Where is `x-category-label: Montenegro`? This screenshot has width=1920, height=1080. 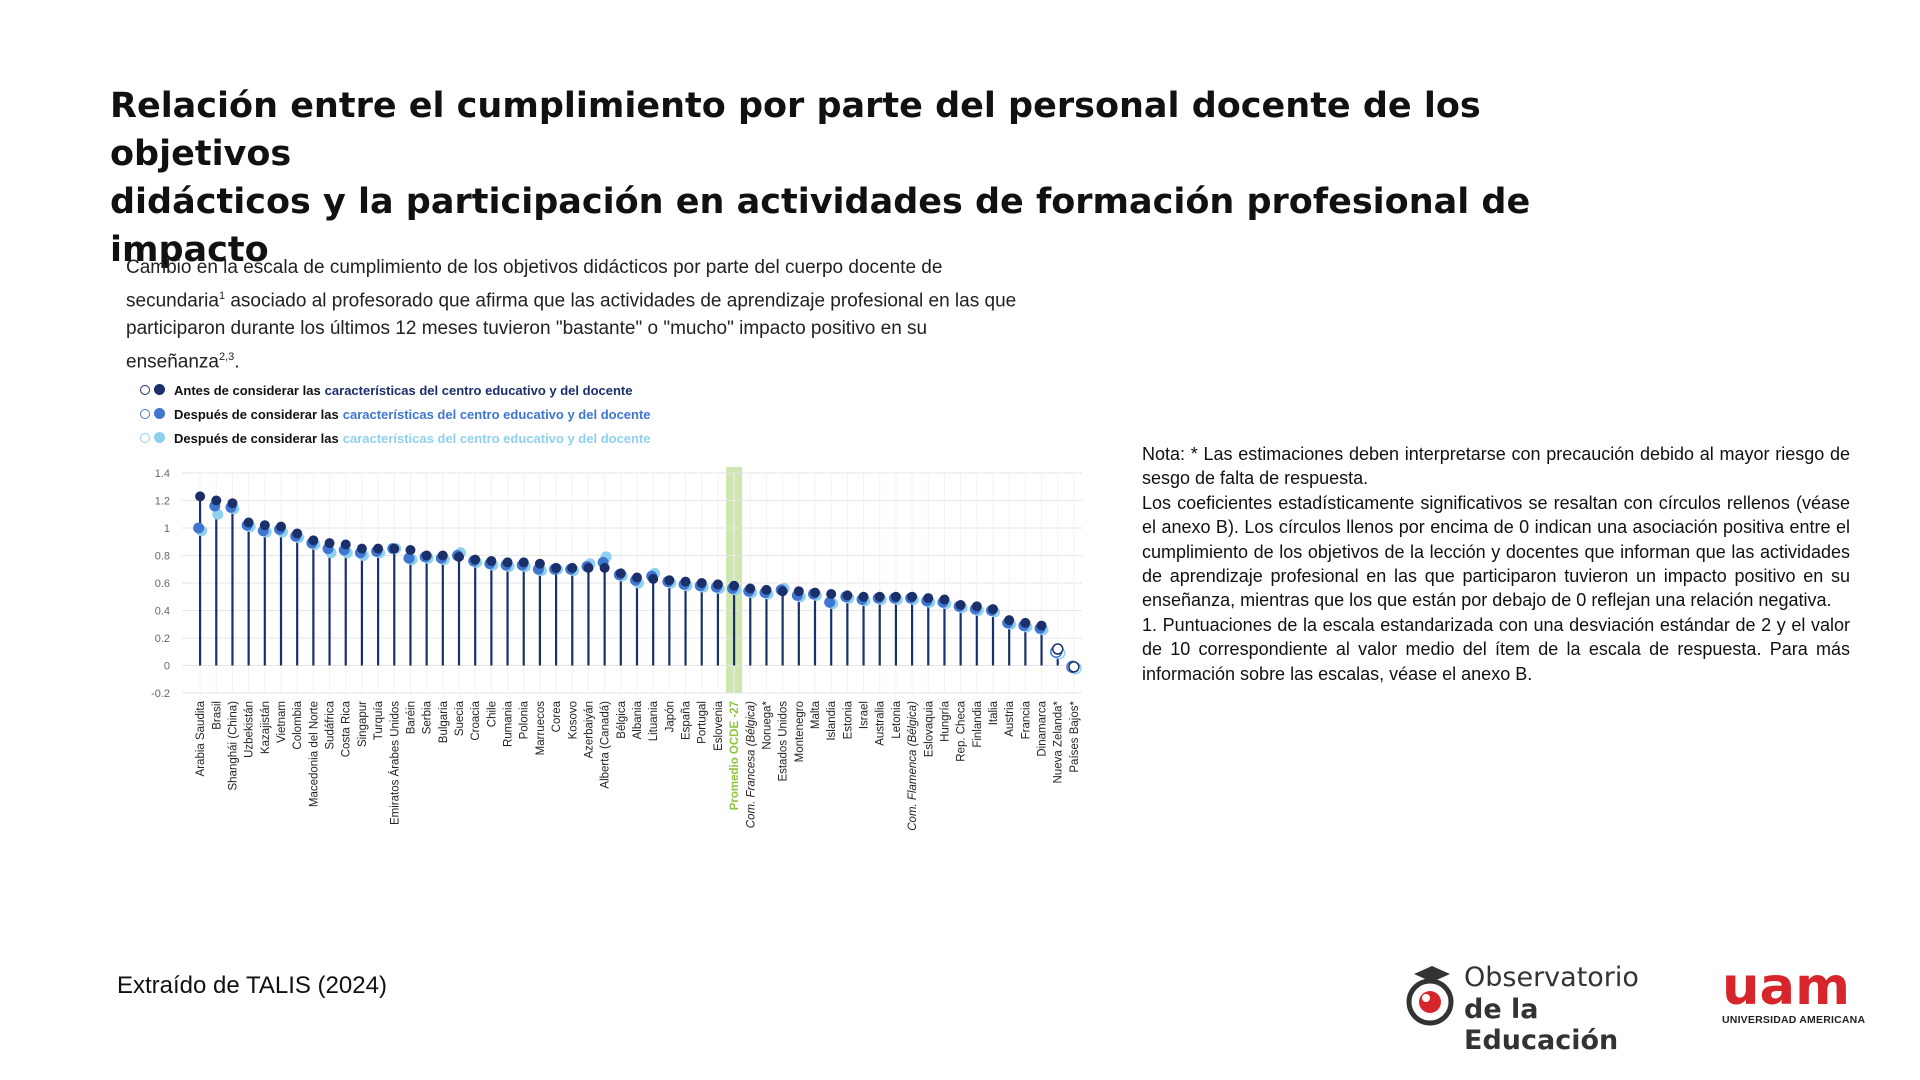
x-category-label: Montenegro is located at coordinates (800, 731).